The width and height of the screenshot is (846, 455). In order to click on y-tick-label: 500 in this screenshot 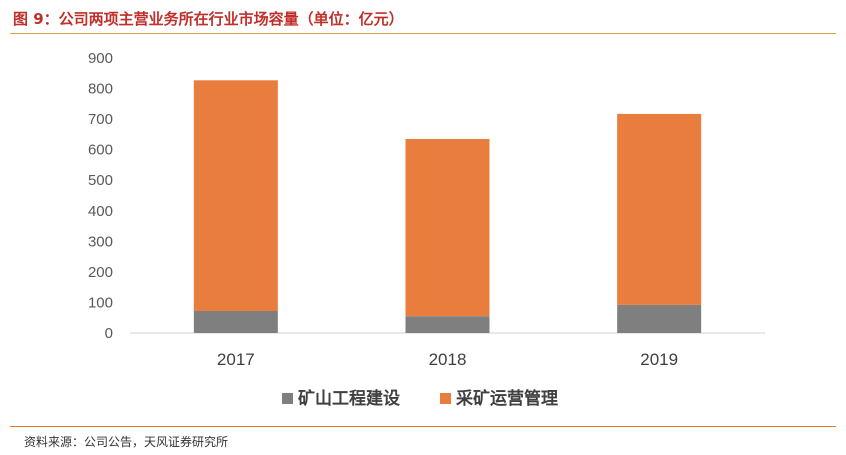, I will do `click(100, 180)`.